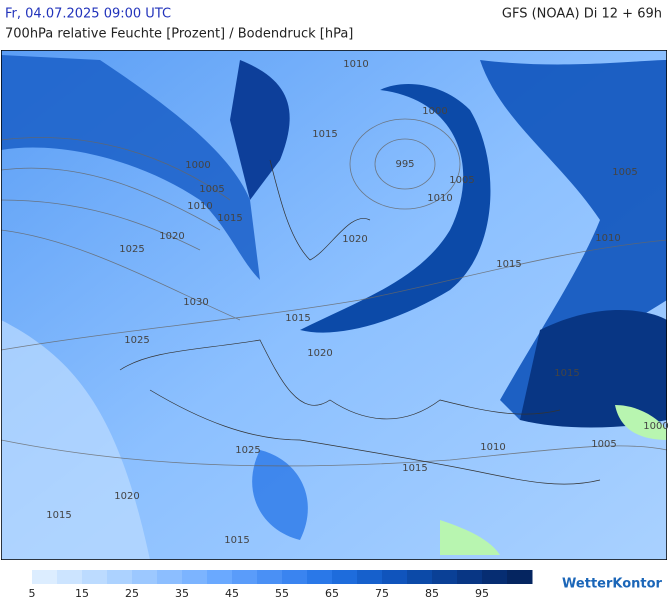 The width and height of the screenshot is (669, 604). I want to click on colorbar-tick-label: 15, so click(82, 593).